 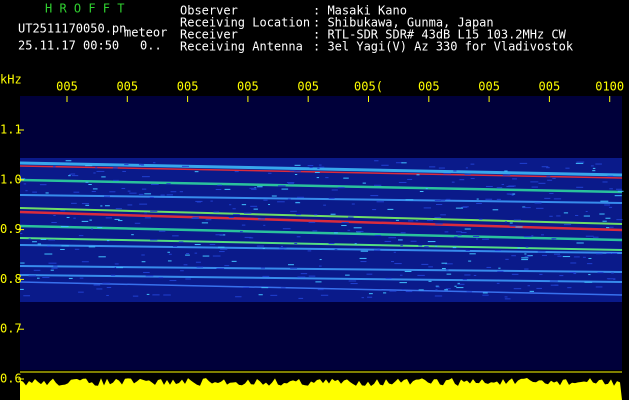 I want to click on brand: H R O F F T, so click(x=84, y=9).